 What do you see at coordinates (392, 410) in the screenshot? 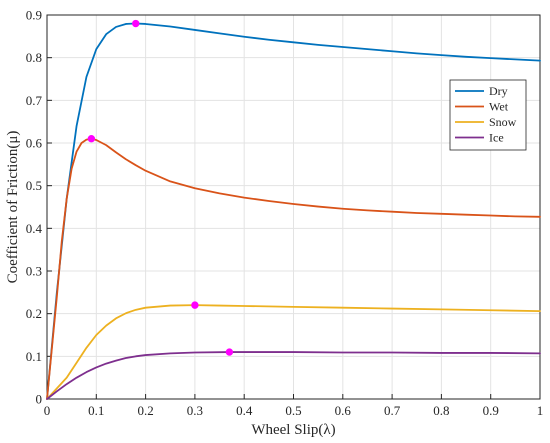
I see `x-tick-label: 0.7` at bounding box center [392, 410].